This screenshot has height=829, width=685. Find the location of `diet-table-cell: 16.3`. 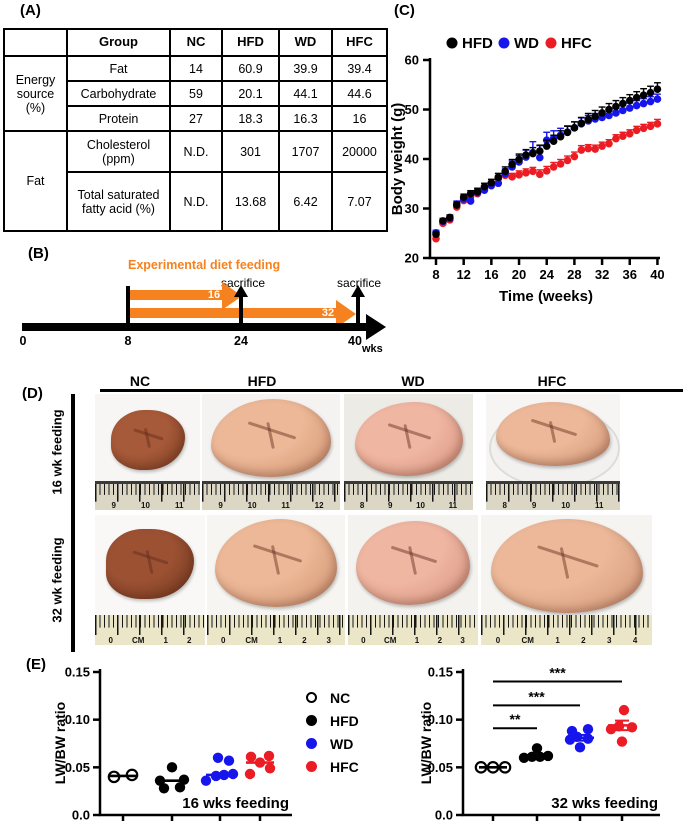

diet-table-cell: 16.3 is located at coordinates (305, 118).